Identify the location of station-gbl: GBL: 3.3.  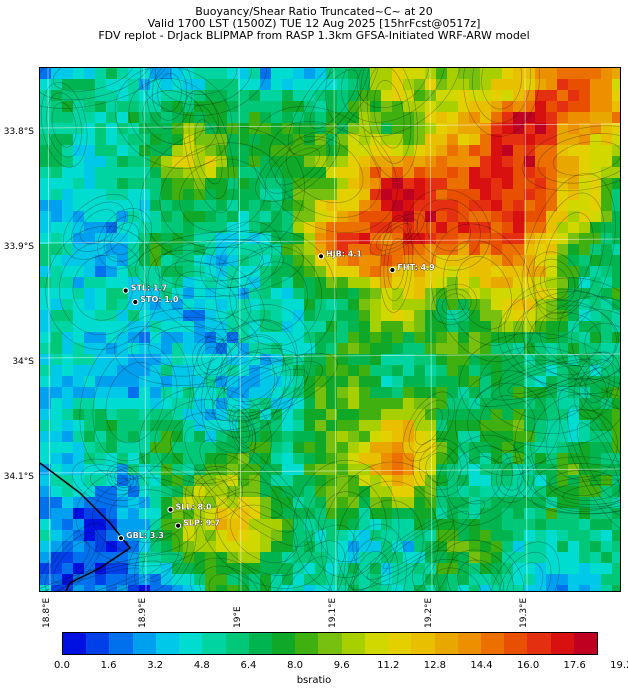
(140, 536).